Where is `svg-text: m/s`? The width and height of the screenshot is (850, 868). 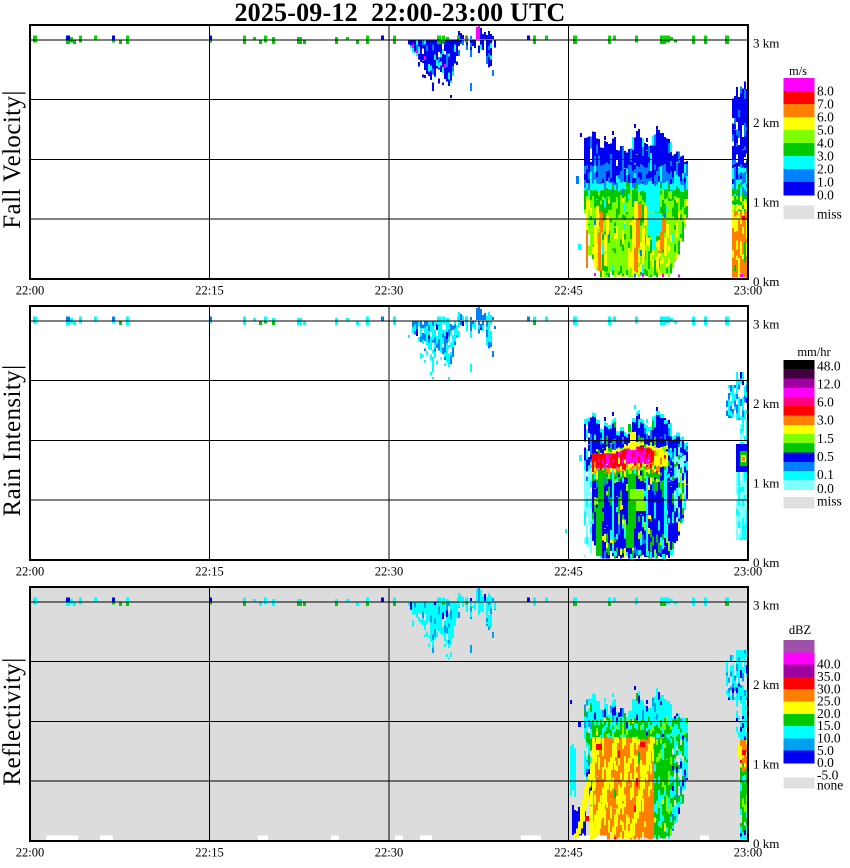 svg-text: m/s is located at coordinates (798, 71).